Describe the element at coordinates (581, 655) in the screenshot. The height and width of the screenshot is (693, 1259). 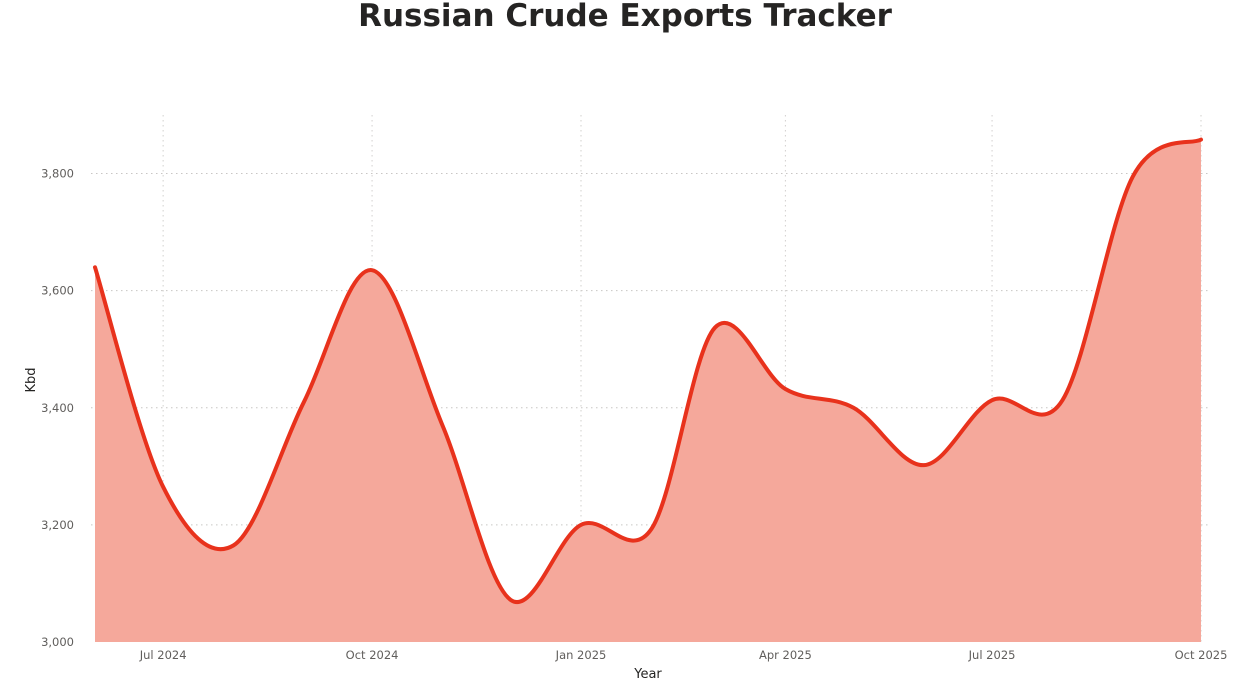
I see `x-tick-label: Jan 2025` at that location.